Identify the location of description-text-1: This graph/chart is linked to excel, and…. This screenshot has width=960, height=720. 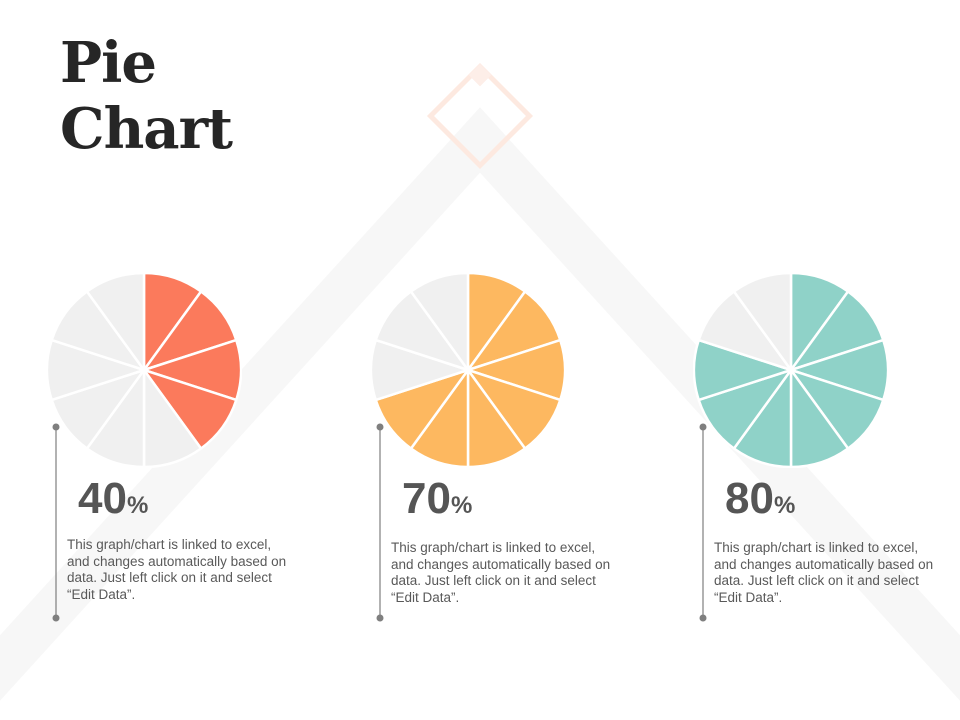
(177, 569).